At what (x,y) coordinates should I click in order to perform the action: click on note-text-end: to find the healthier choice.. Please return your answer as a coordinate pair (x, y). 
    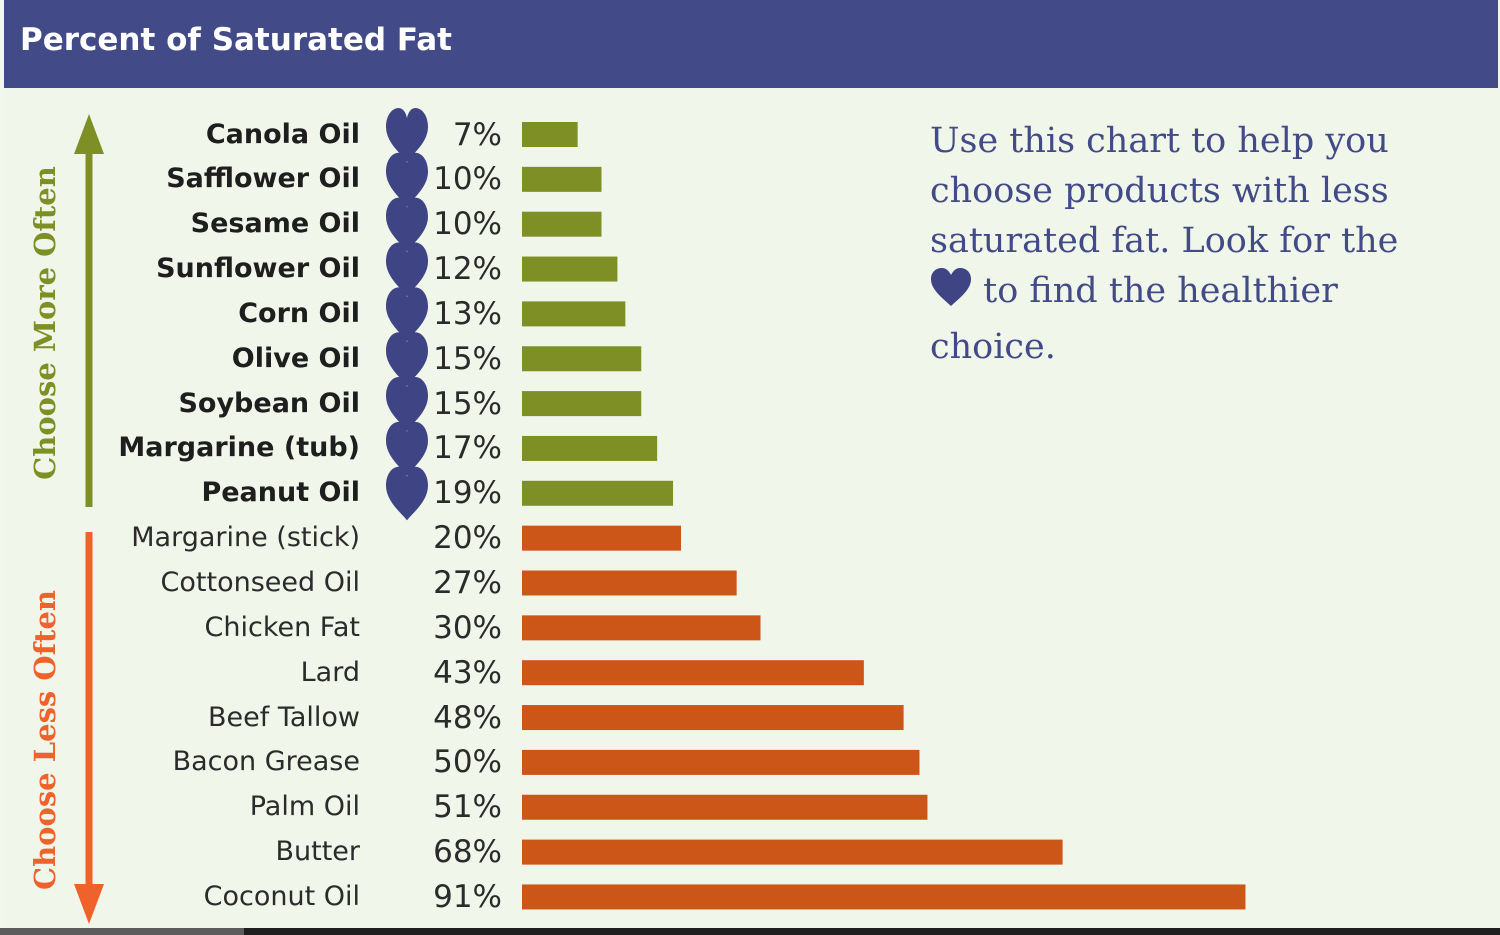
    Looking at the image, I should click on (1134, 319).